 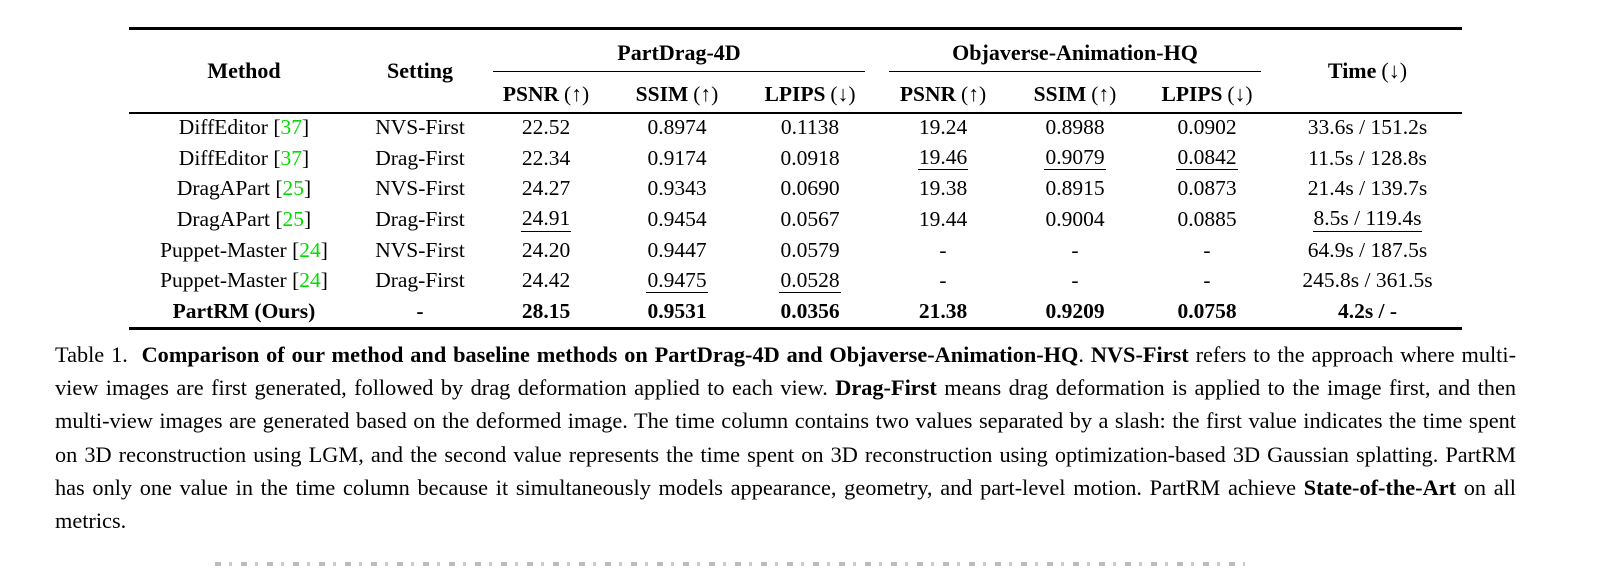 I want to click on cell-value: 0.9174, so click(x=677, y=157).